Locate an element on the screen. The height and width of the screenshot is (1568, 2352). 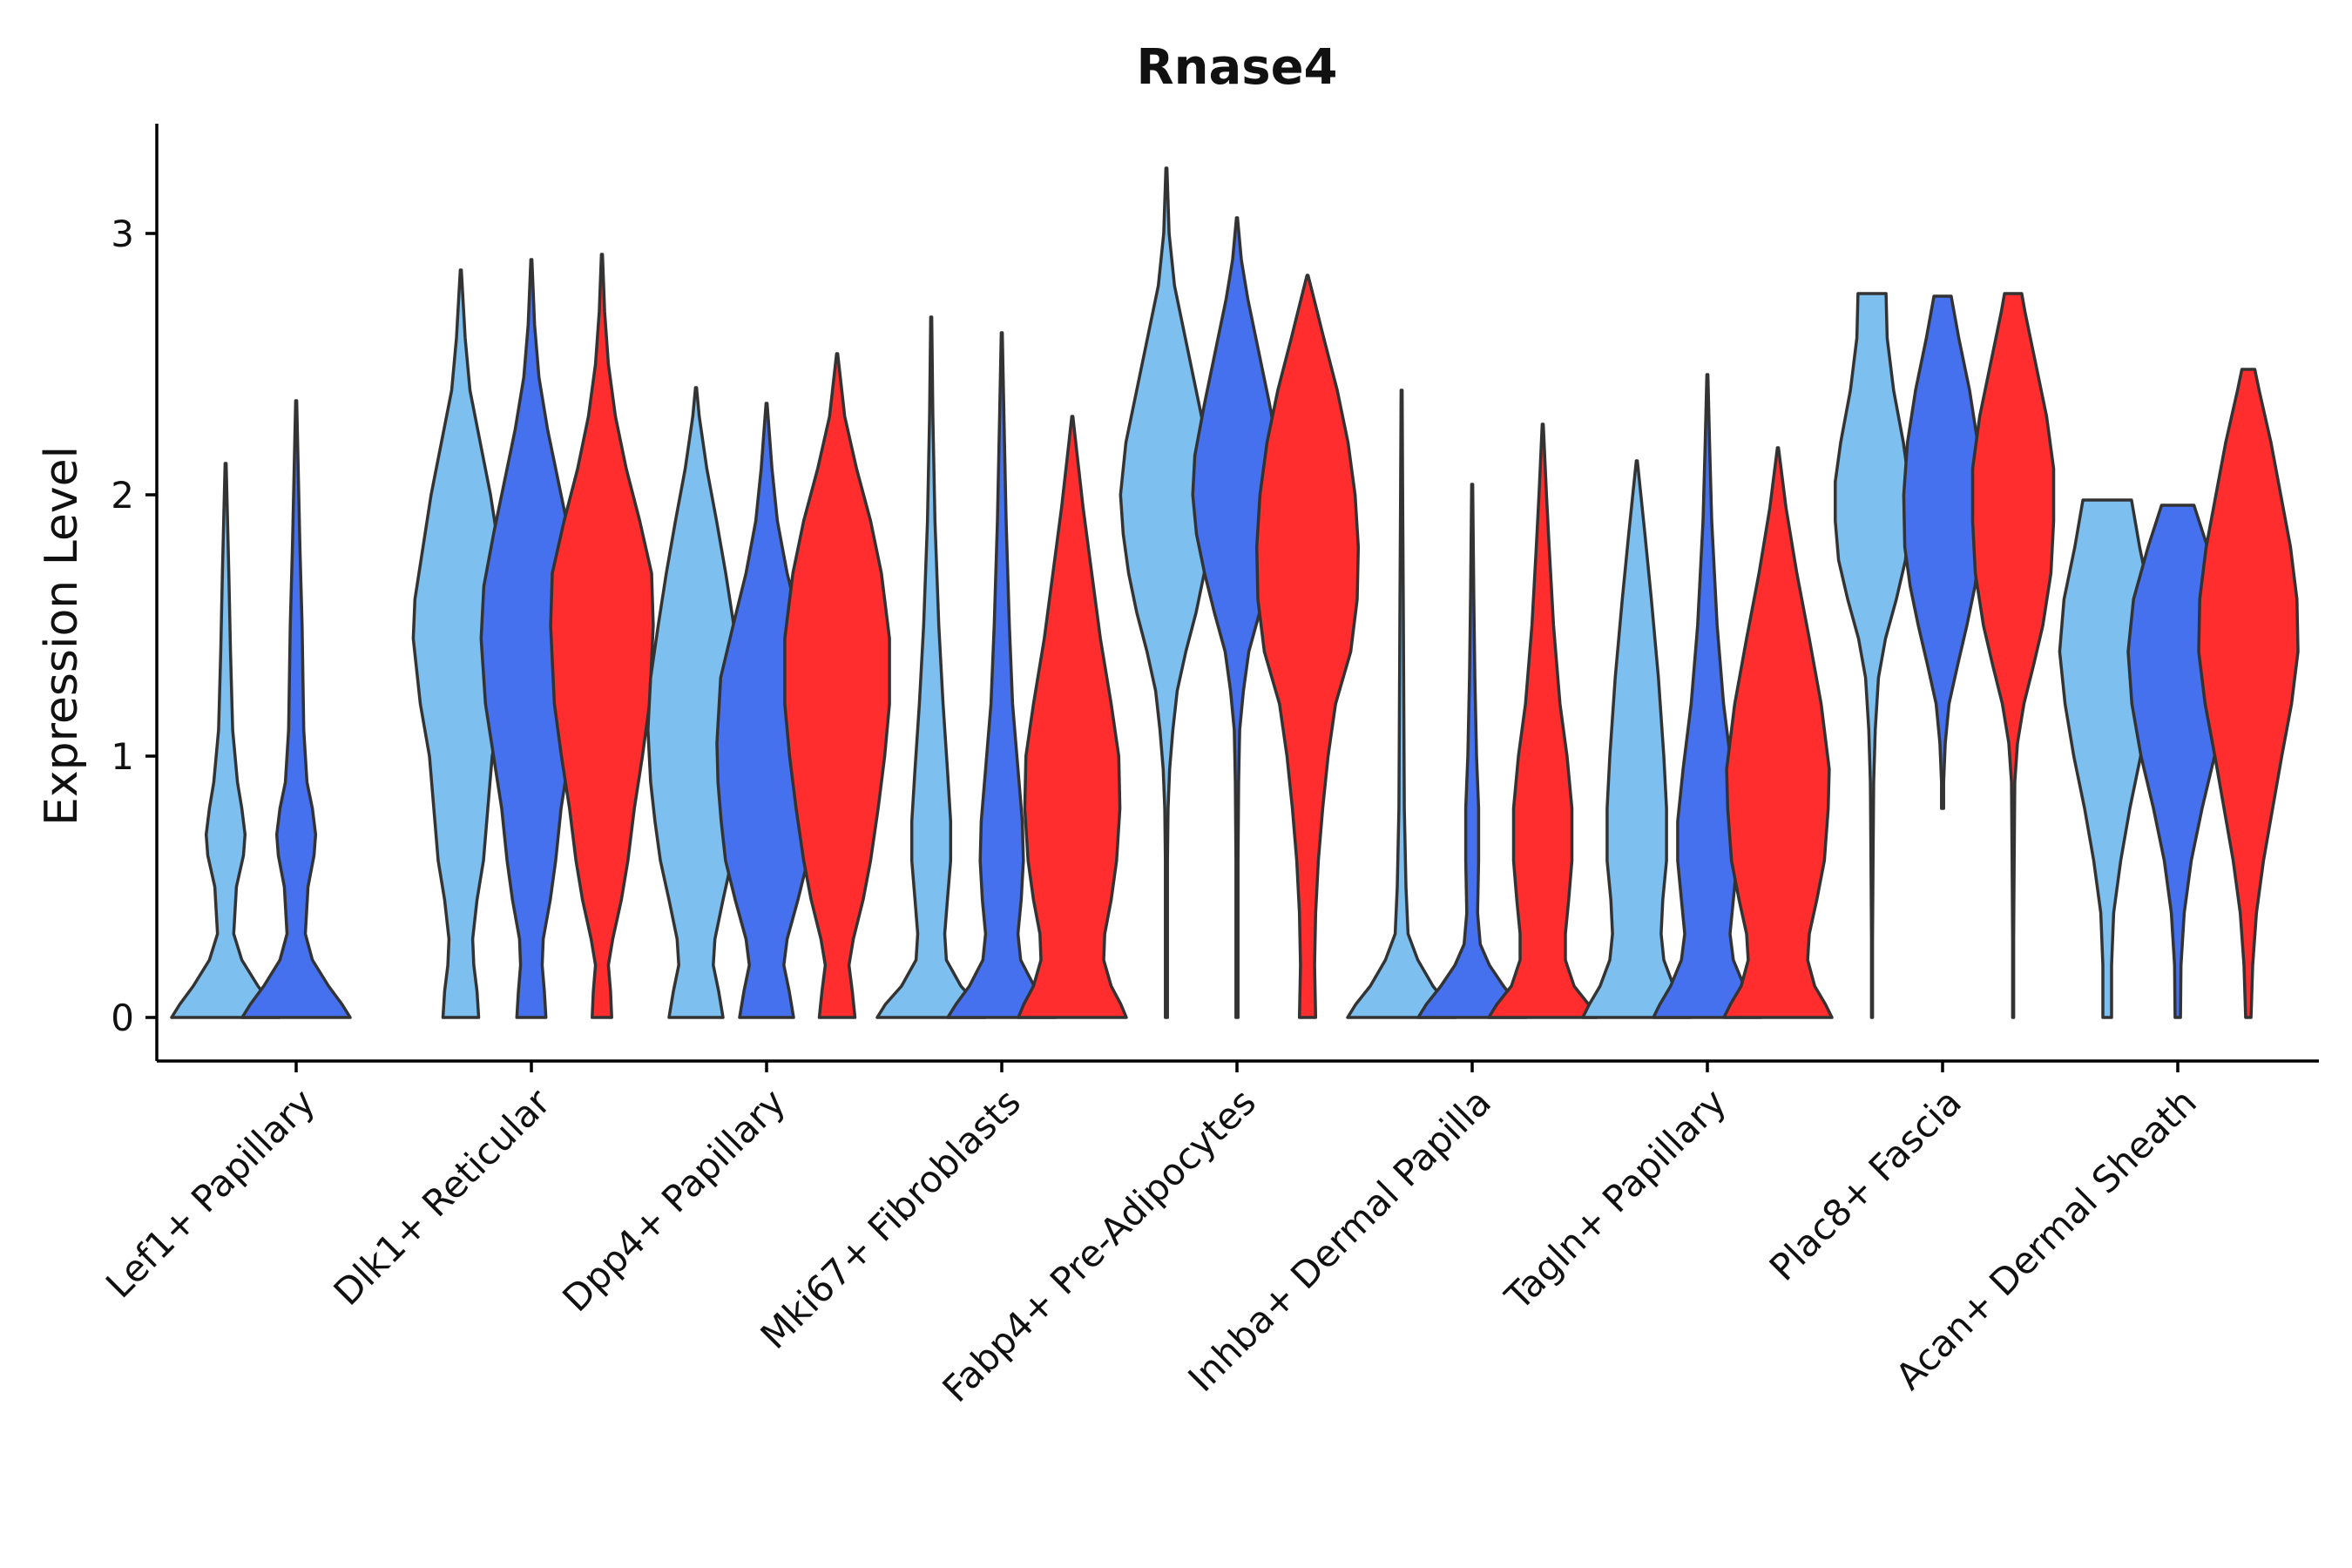
chart-title: Rnase4 is located at coordinates (1236, 67).